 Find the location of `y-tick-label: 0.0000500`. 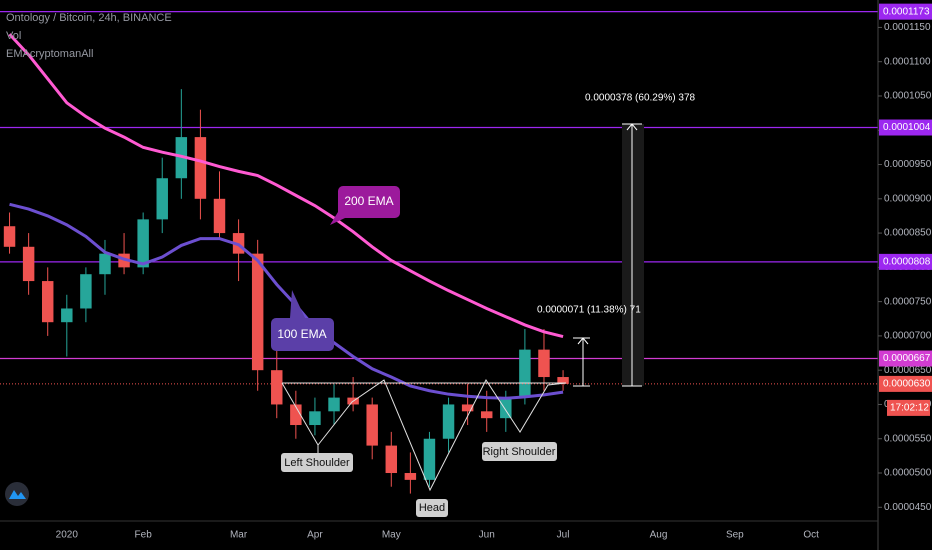

y-tick-label: 0.0000500 is located at coordinates (908, 473).